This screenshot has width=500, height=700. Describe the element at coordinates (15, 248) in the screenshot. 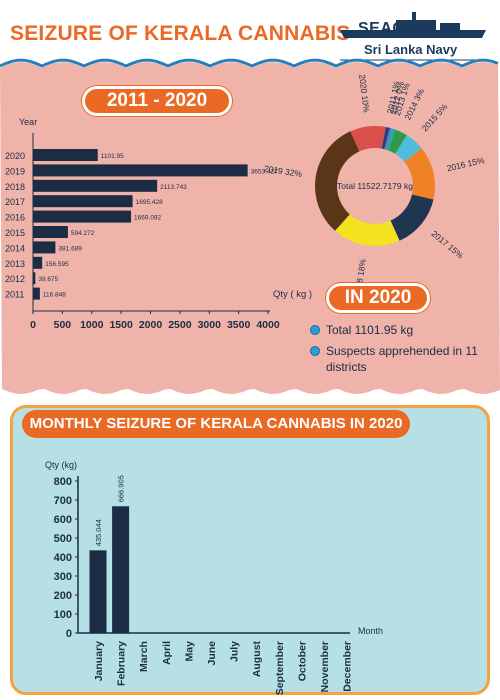

I see `year-label: 2014` at that location.